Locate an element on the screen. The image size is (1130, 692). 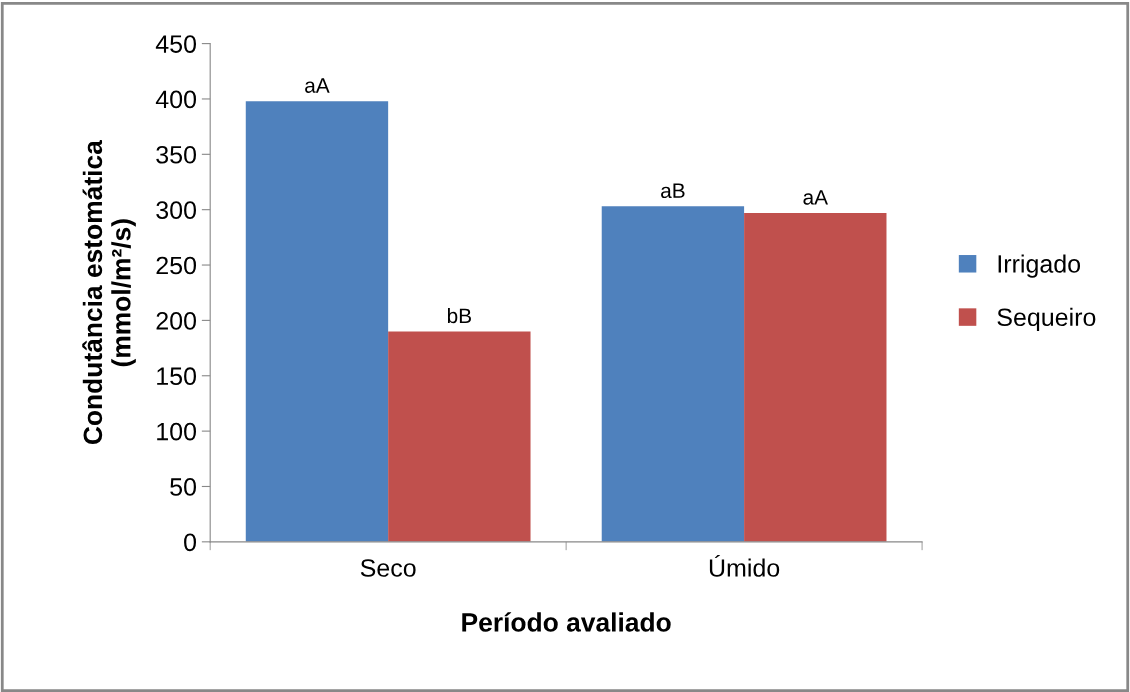
y-tick-label: 300 is located at coordinates (176, 210).